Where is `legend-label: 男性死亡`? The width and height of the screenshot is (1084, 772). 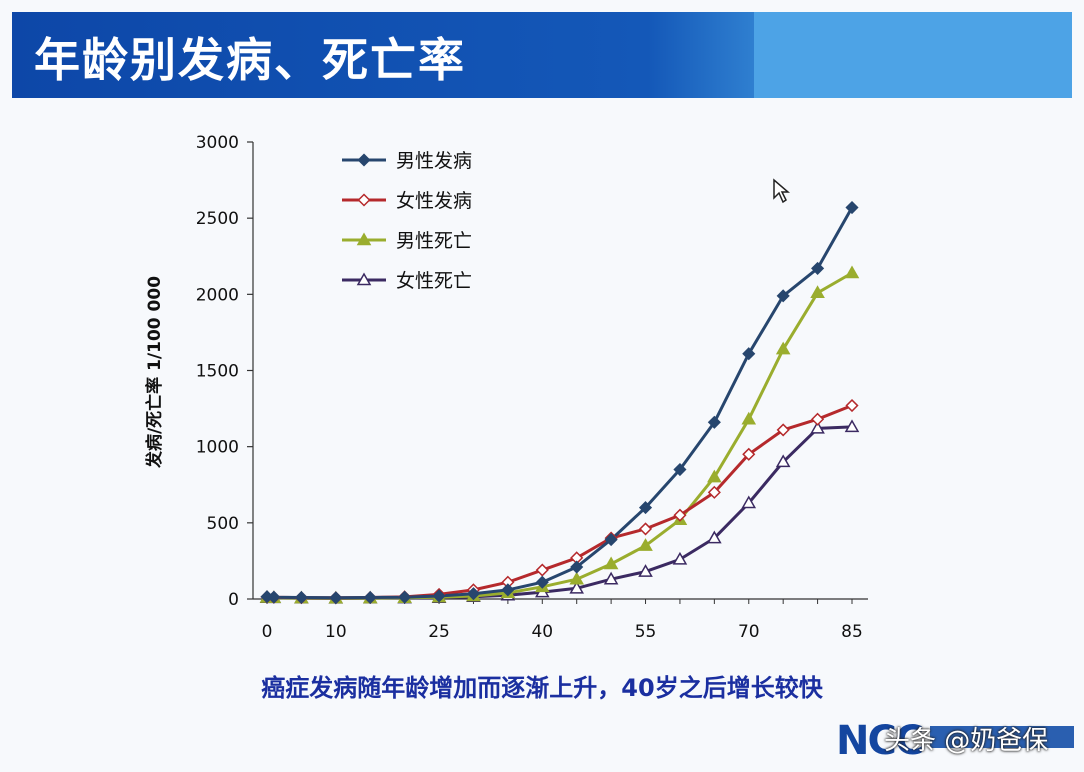 legend-label: 男性死亡 is located at coordinates (434, 241).